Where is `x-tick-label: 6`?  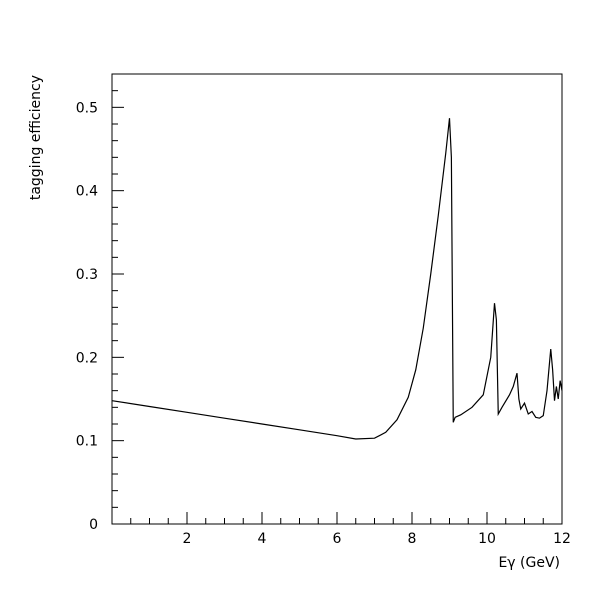
x-tick-label: 6 is located at coordinates (337, 539).